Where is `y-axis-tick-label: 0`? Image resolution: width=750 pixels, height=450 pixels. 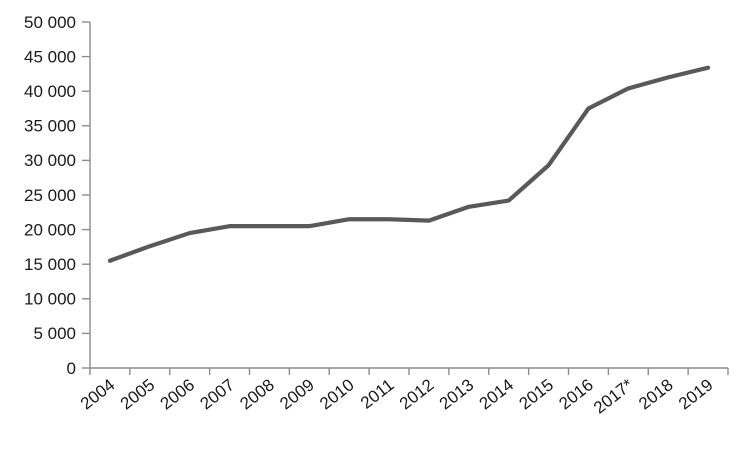 y-axis-tick-label: 0 is located at coordinates (71, 368).